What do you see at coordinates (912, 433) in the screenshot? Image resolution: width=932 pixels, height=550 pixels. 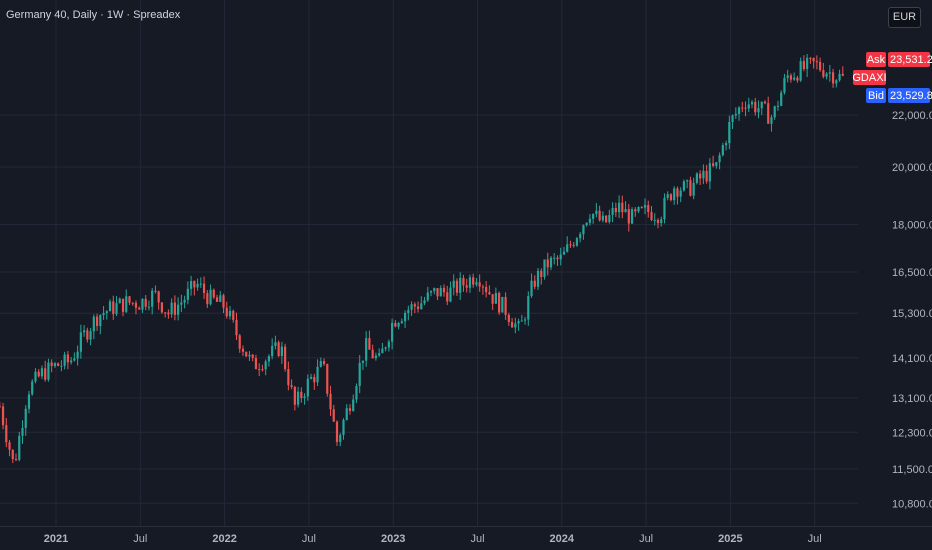 I see `y-tick-label: 12,300.0` at bounding box center [912, 433].